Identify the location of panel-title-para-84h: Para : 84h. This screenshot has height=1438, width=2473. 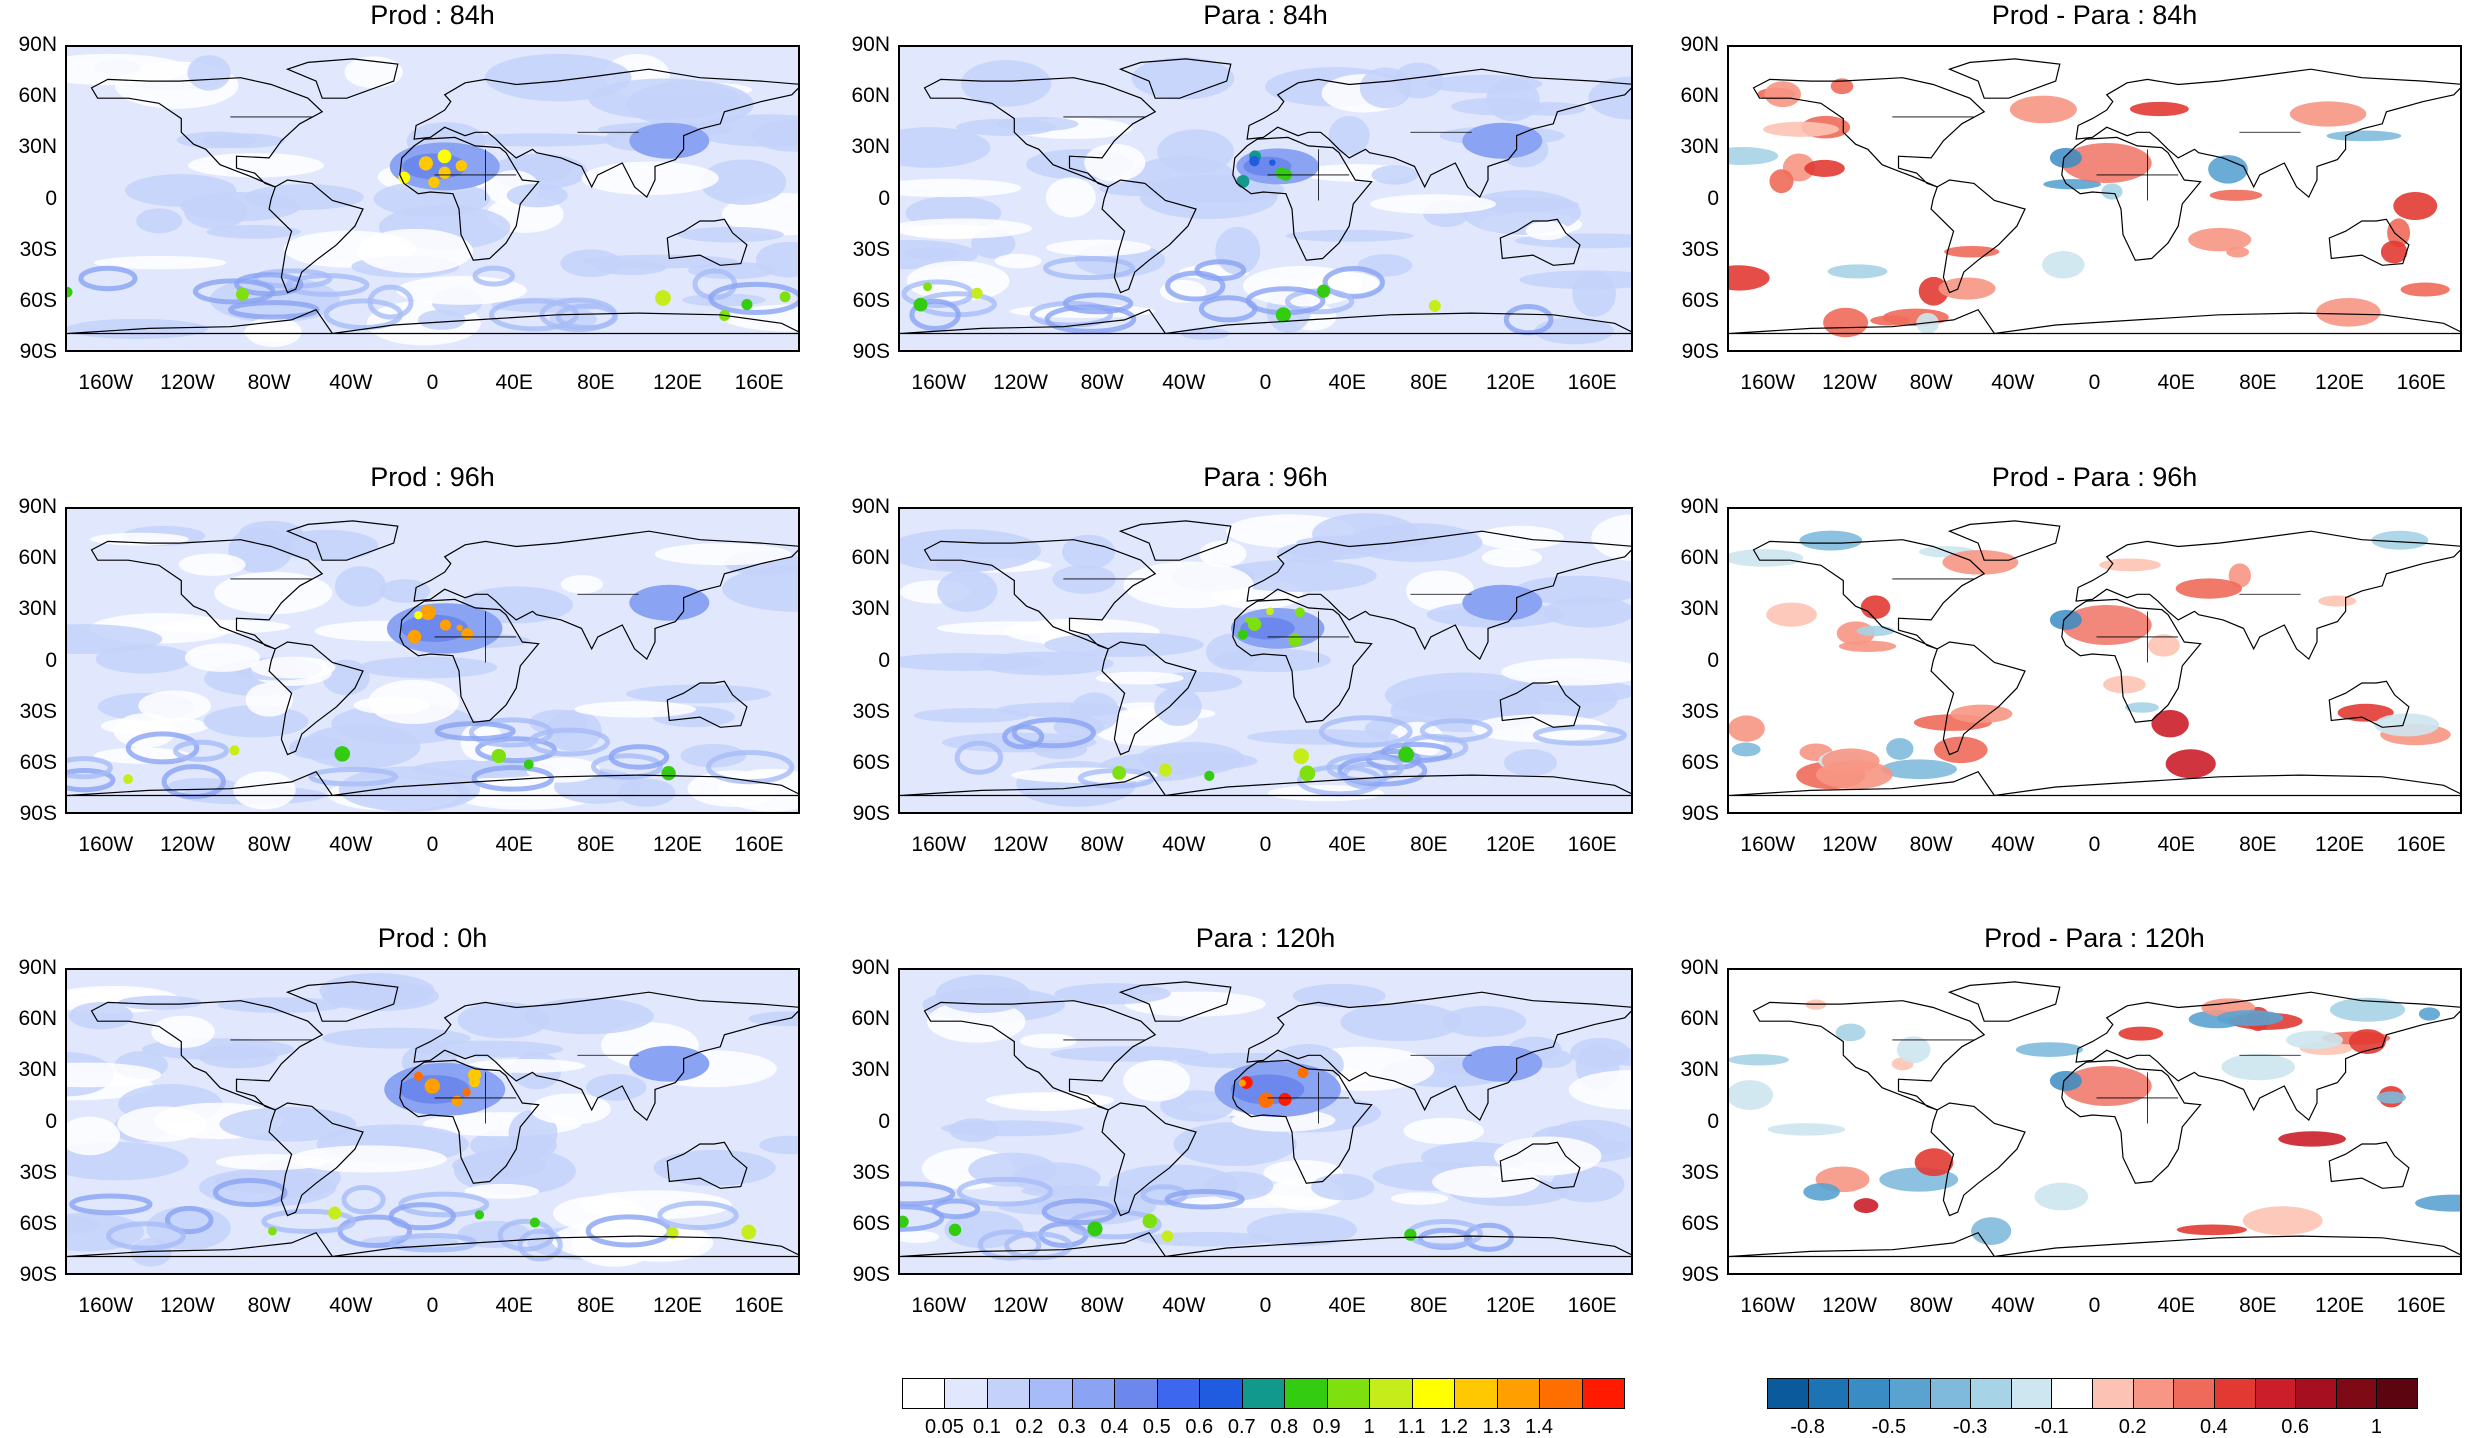
(1265, 15).